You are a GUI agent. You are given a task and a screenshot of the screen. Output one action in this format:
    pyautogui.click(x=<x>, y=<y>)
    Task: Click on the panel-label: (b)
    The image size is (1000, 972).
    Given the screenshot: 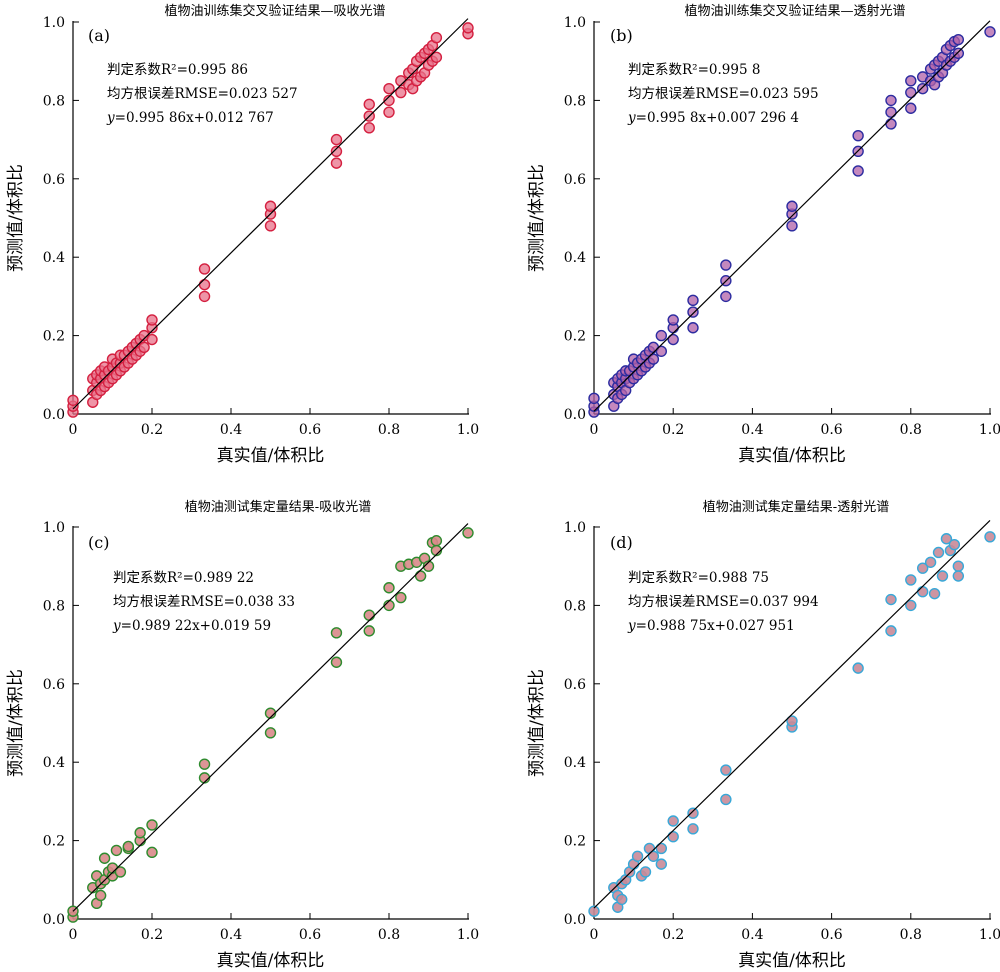 What is the action you would take?
    pyautogui.click(x=621, y=35)
    